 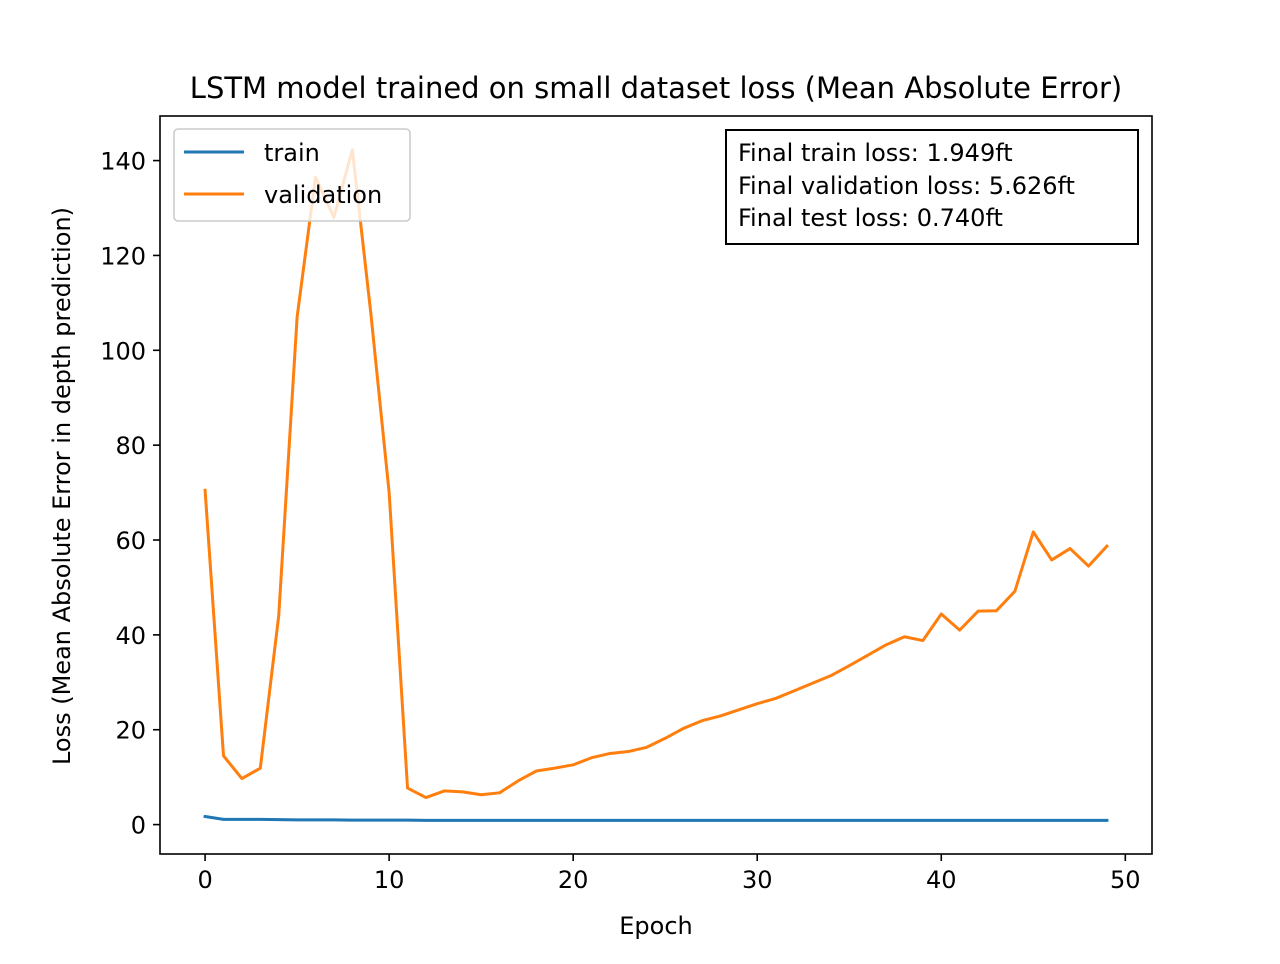 What do you see at coordinates (757, 880) in the screenshot?
I see `x-tick-label: 30` at bounding box center [757, 880].